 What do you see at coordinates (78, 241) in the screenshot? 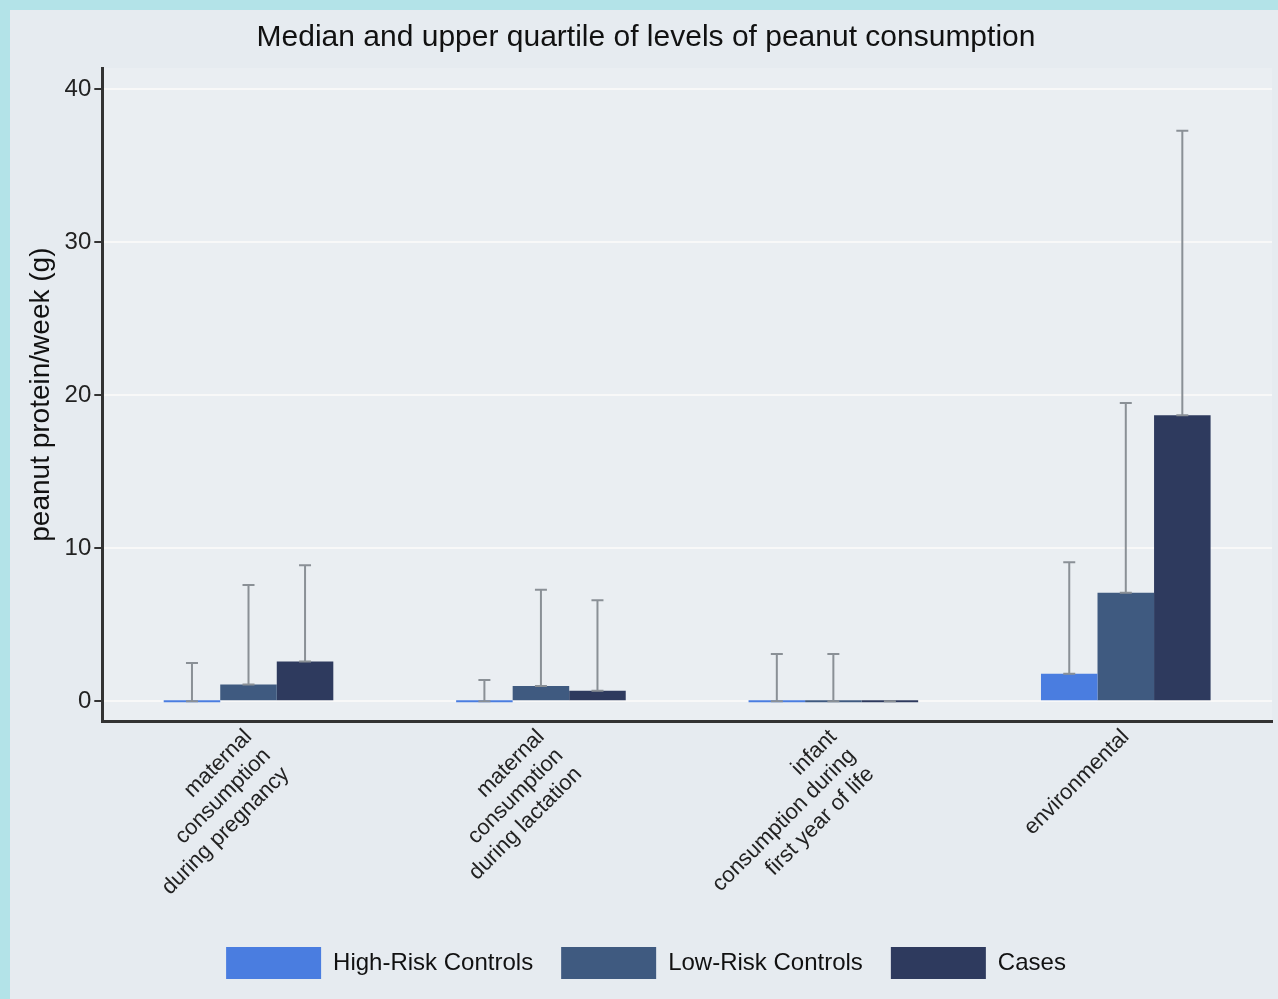
I see `y-tick-label: 30` at bounding box center [78, 241].